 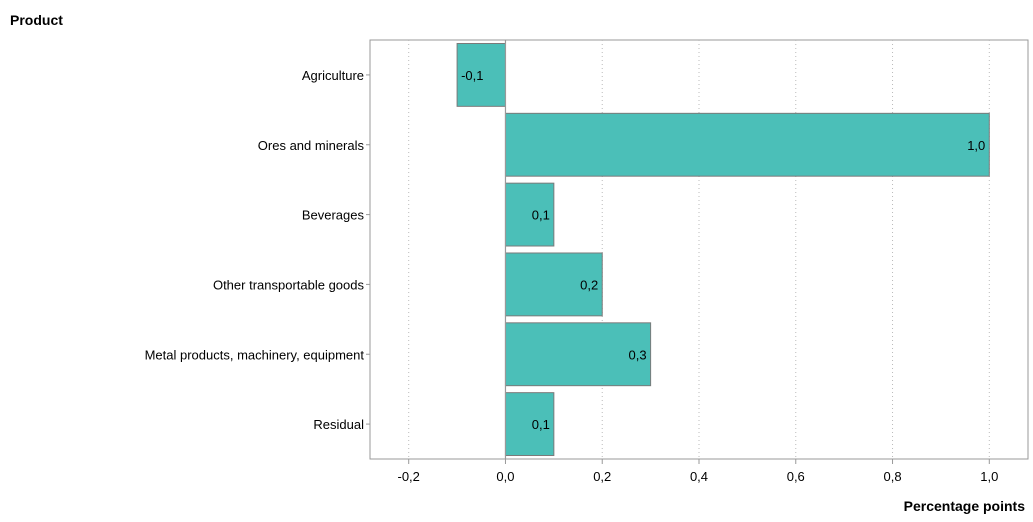 I want to click on x-tick-label: 0,4, so click(x=699, y=476).